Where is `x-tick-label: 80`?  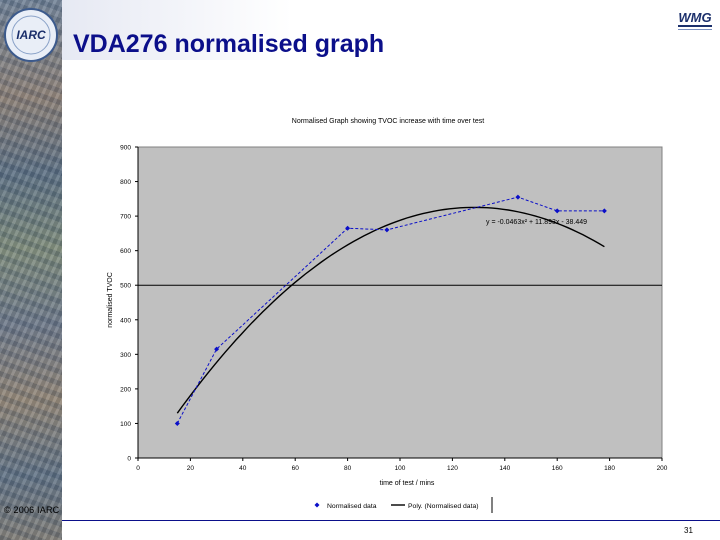
x-tick-label: 80 is located at coordinates (348, 468).